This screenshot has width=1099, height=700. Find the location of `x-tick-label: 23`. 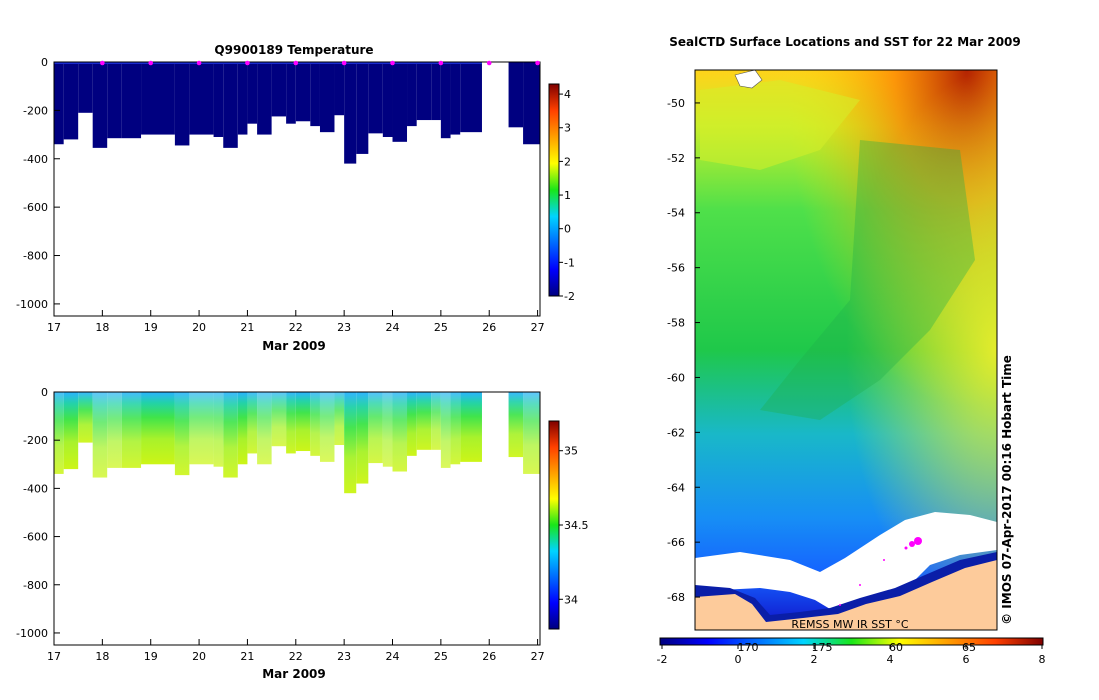

x-tick-label: 23 is located at coordinates (344, 656).